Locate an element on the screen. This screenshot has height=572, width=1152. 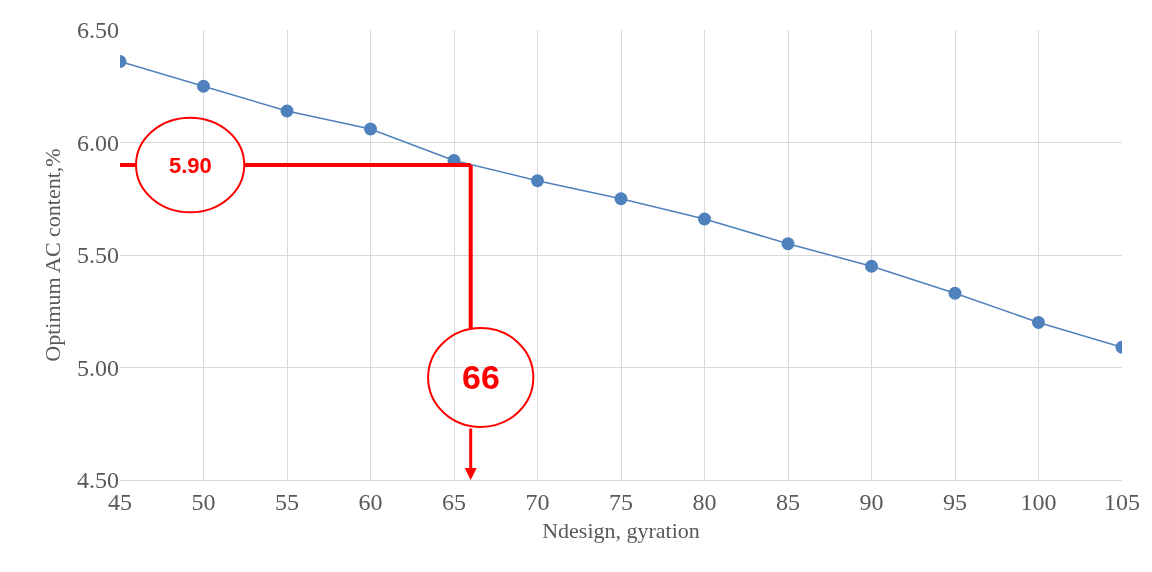
y-axis-title: Optimum AC content,% is located at coordinates (52, 255).